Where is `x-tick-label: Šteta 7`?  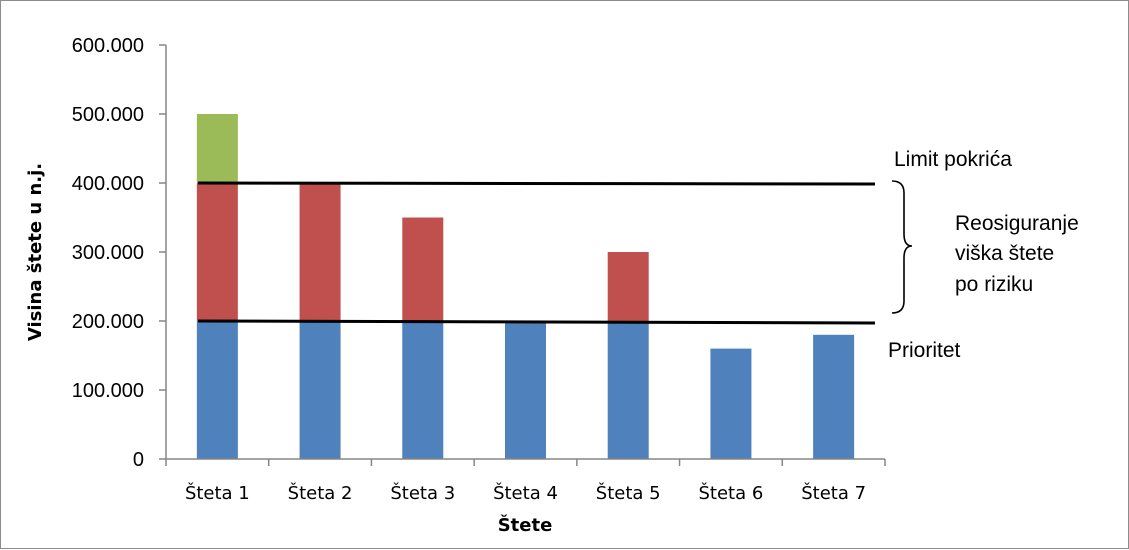 x-tick-label: Šteta 7 is located at coordinates (833, 493).